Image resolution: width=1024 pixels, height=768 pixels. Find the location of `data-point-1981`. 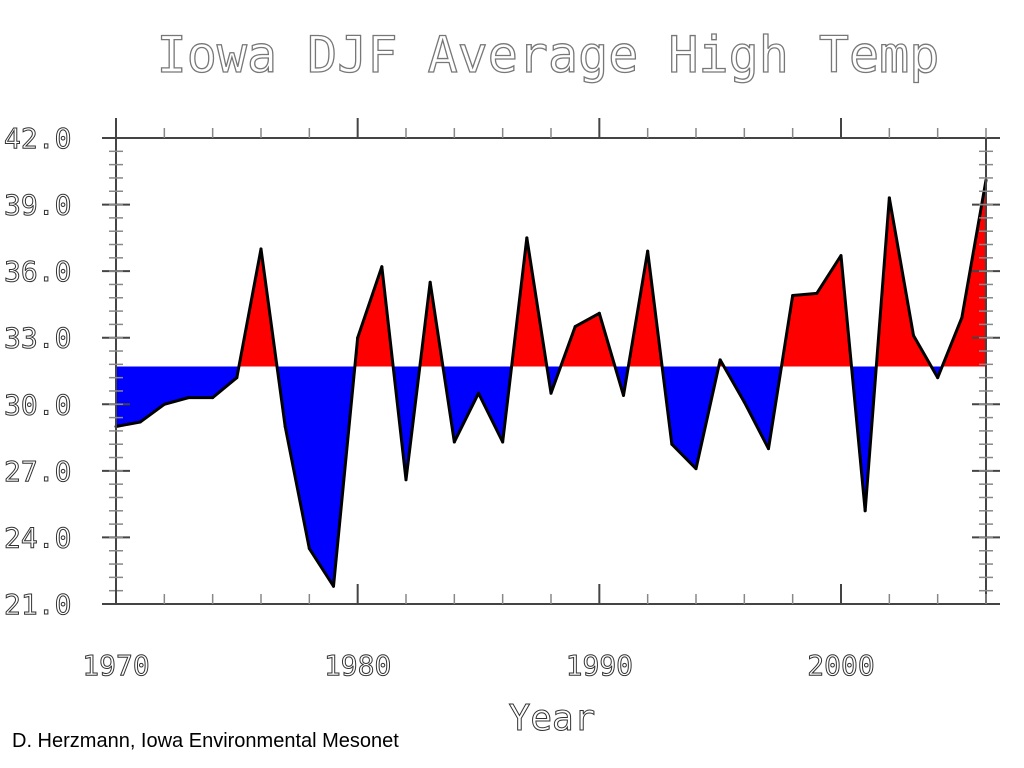

data-point-1981 is located at coordinates (382, 267).